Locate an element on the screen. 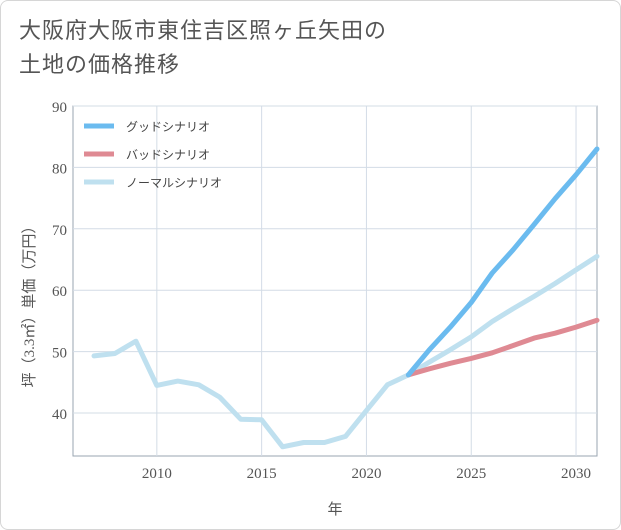  x-tick-label: 2030 is located at coordinates (576, 474).